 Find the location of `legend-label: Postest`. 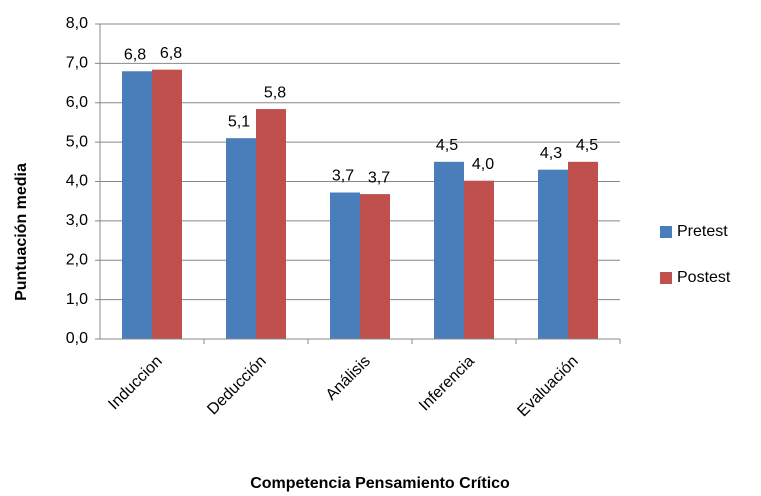

legend-label: Postest is located at coordinates (704, 277).